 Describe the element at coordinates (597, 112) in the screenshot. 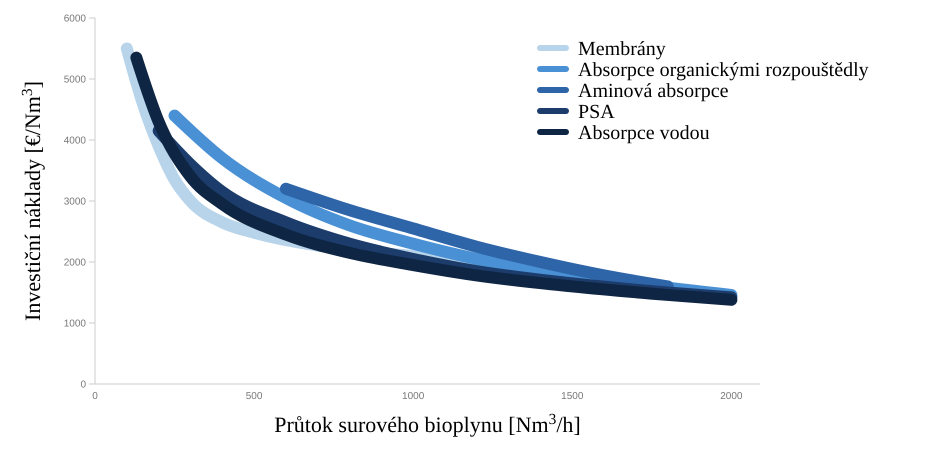

I see `legend-label: PSA` at that location.